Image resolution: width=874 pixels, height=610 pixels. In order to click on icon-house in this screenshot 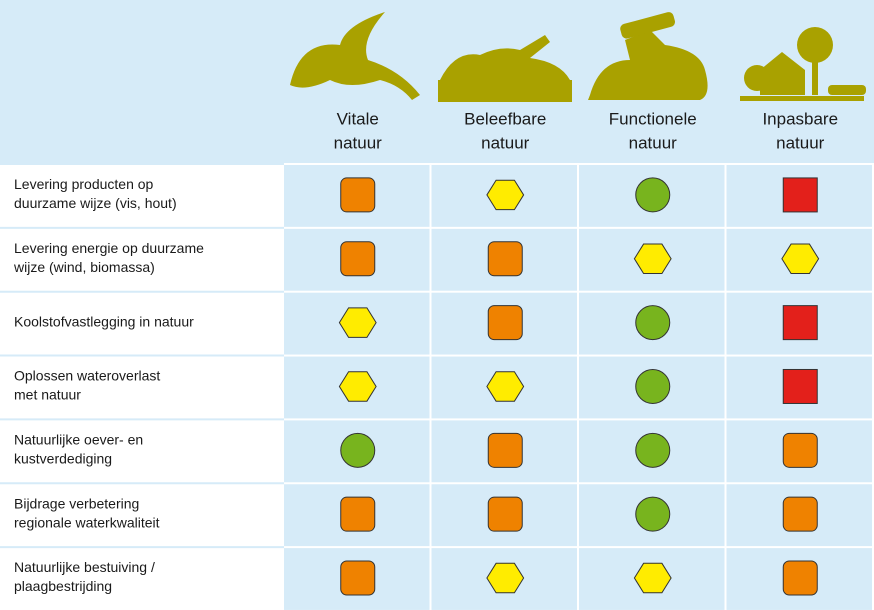, I will do `click(803, 64)`.